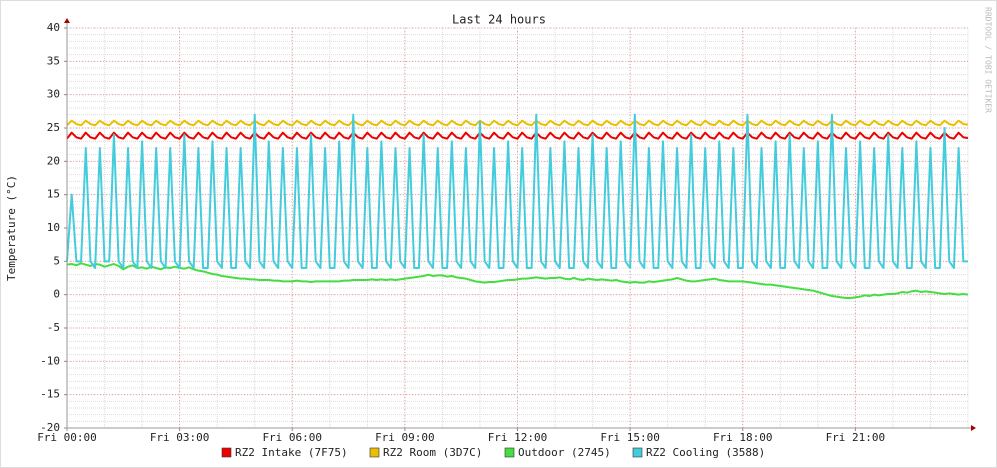  Describe the element at coordinates (67, 20) in the screenshot. I see `y-axis-arrow` at that location.